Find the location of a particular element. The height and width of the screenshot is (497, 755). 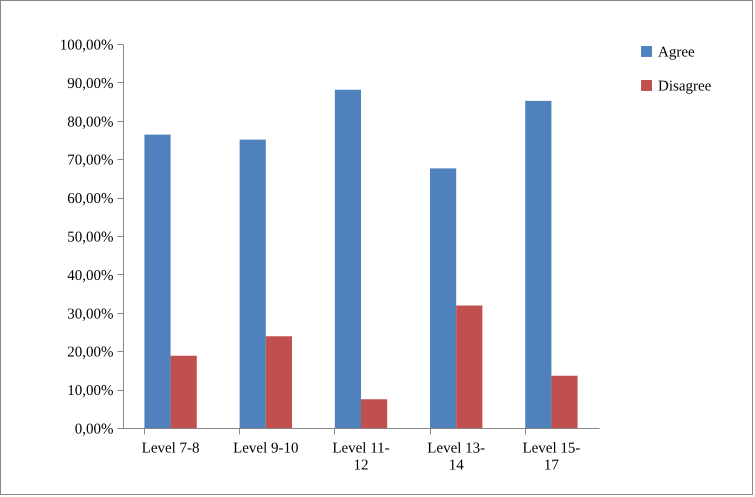

y-tick-label: 50,00% is located at coordinates (90, 238).